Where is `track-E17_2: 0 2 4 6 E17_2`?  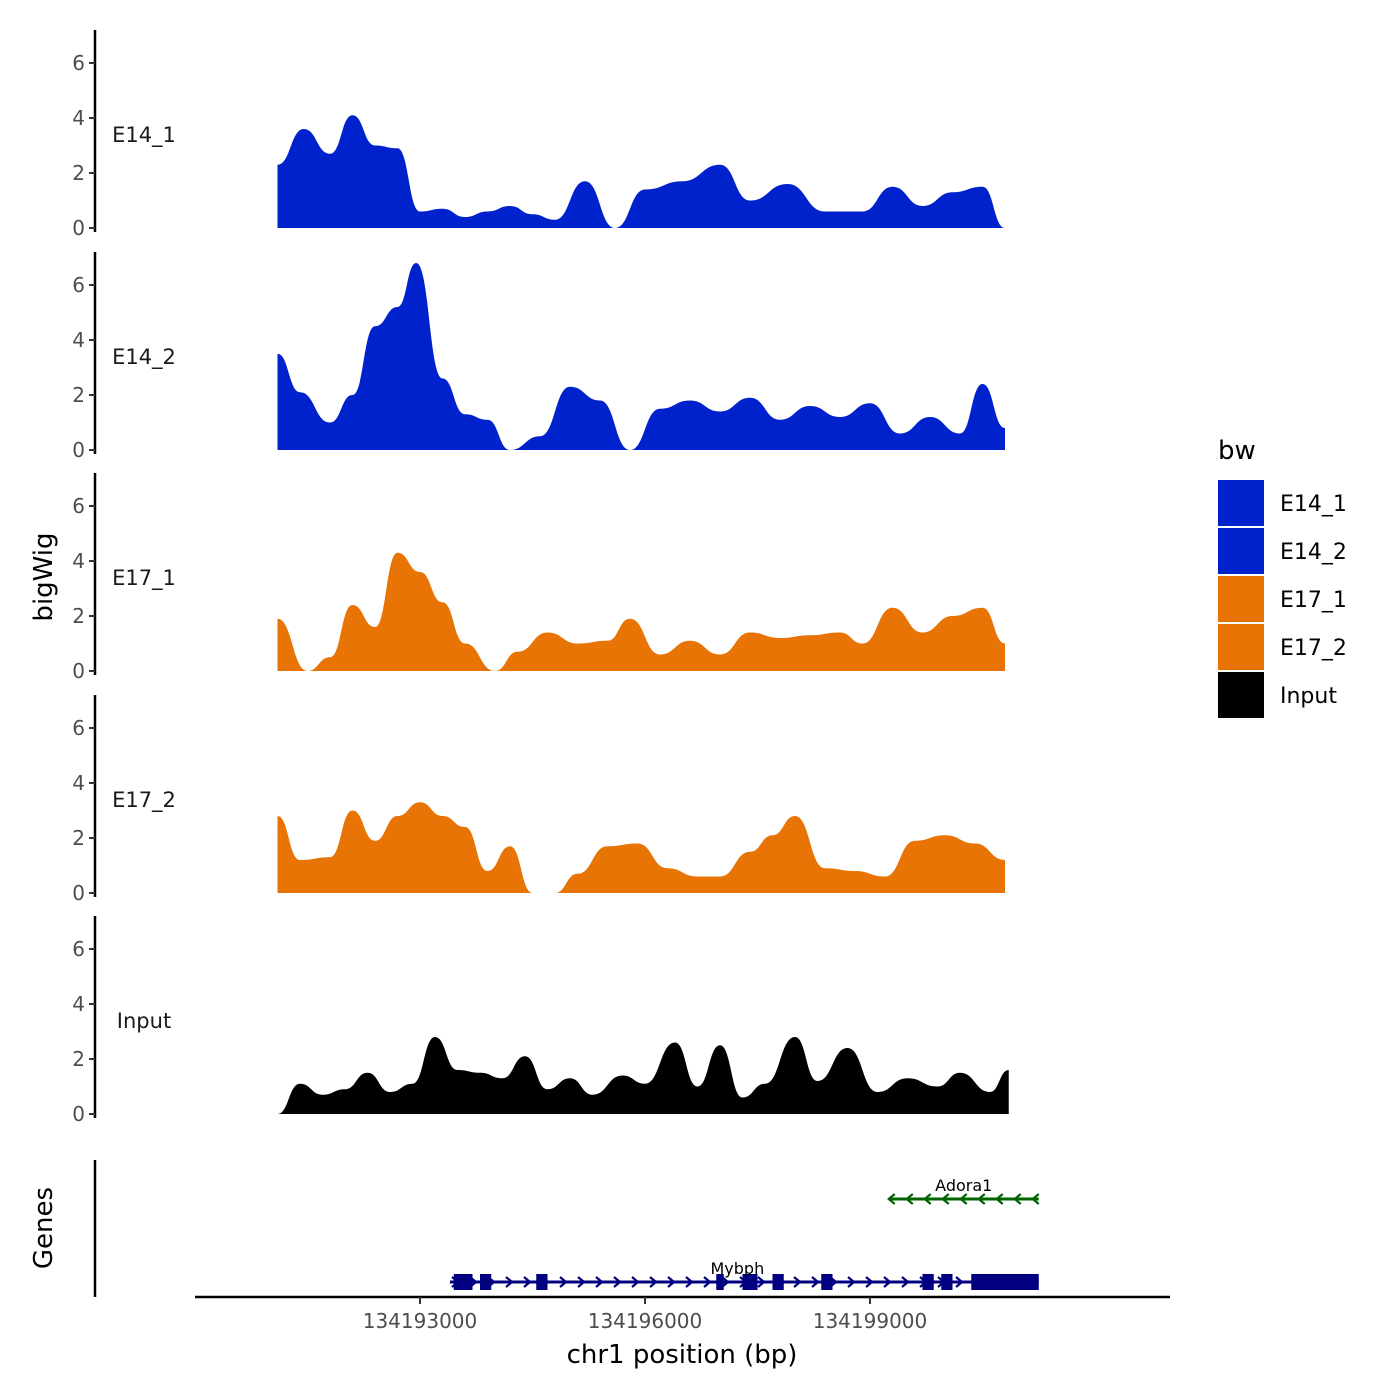 track-E17_2: 0 2 4 6 E17_2 is located at coordinates (538, 800).